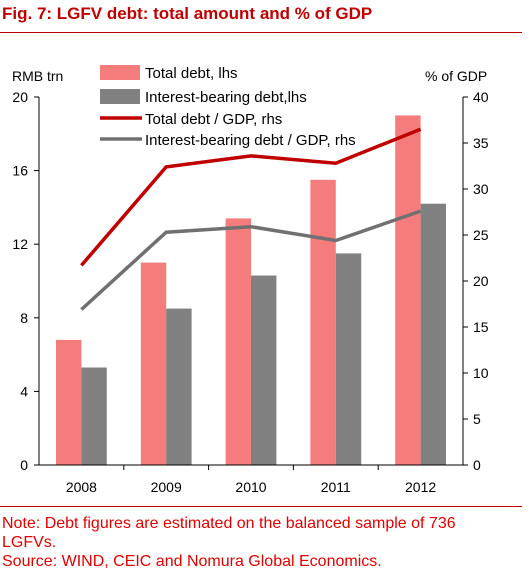 This screenshot has height=586, width=530. I want to click on left-tick-label: 20, so click(20, 97).